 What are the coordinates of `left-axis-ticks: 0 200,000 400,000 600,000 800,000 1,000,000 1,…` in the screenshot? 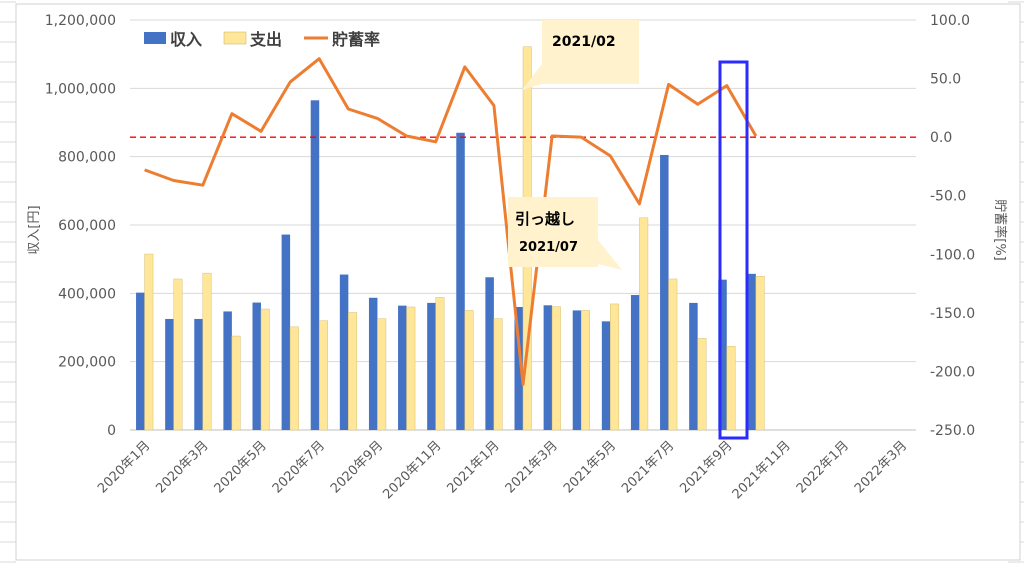 It's located at (80, 226).